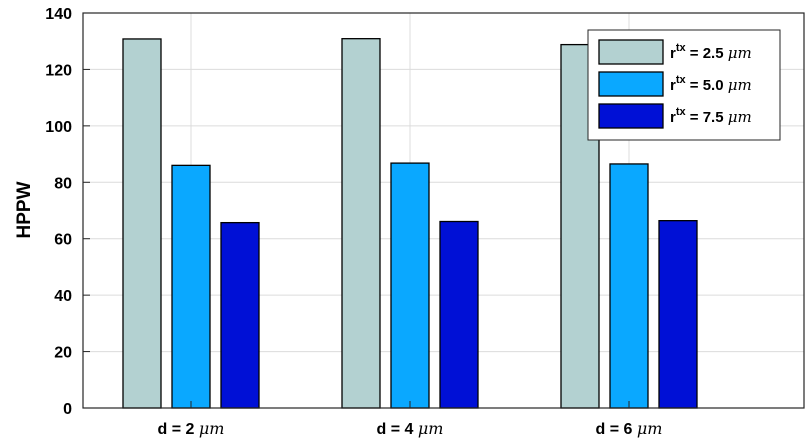 The width and height of the screenshot is (806, 443). Describe the element at coordinates (58, 14) in the screenshot. I see `y-tick-label: 140` at that location.